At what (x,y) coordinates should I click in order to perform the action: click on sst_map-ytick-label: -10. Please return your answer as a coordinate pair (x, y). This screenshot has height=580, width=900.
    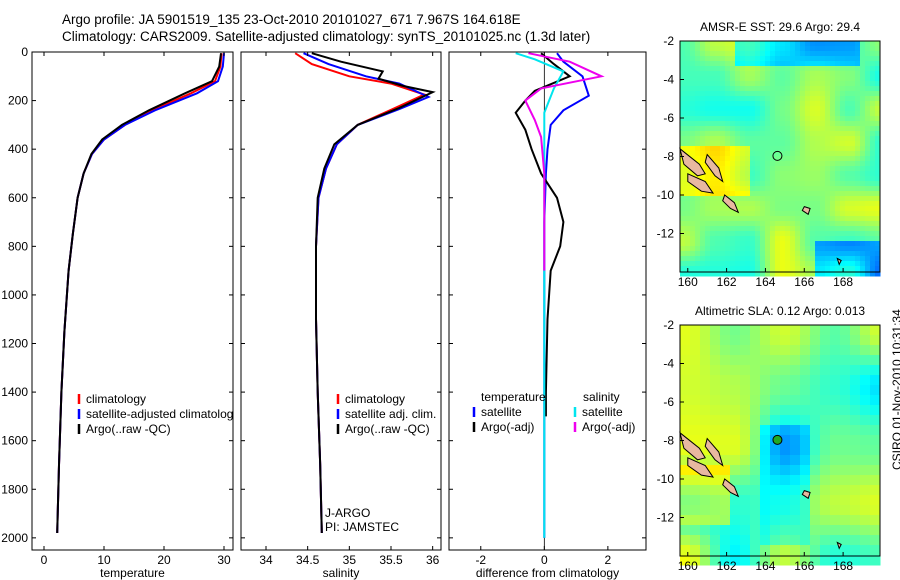
    Looking at the image, I should click on (666, 195).